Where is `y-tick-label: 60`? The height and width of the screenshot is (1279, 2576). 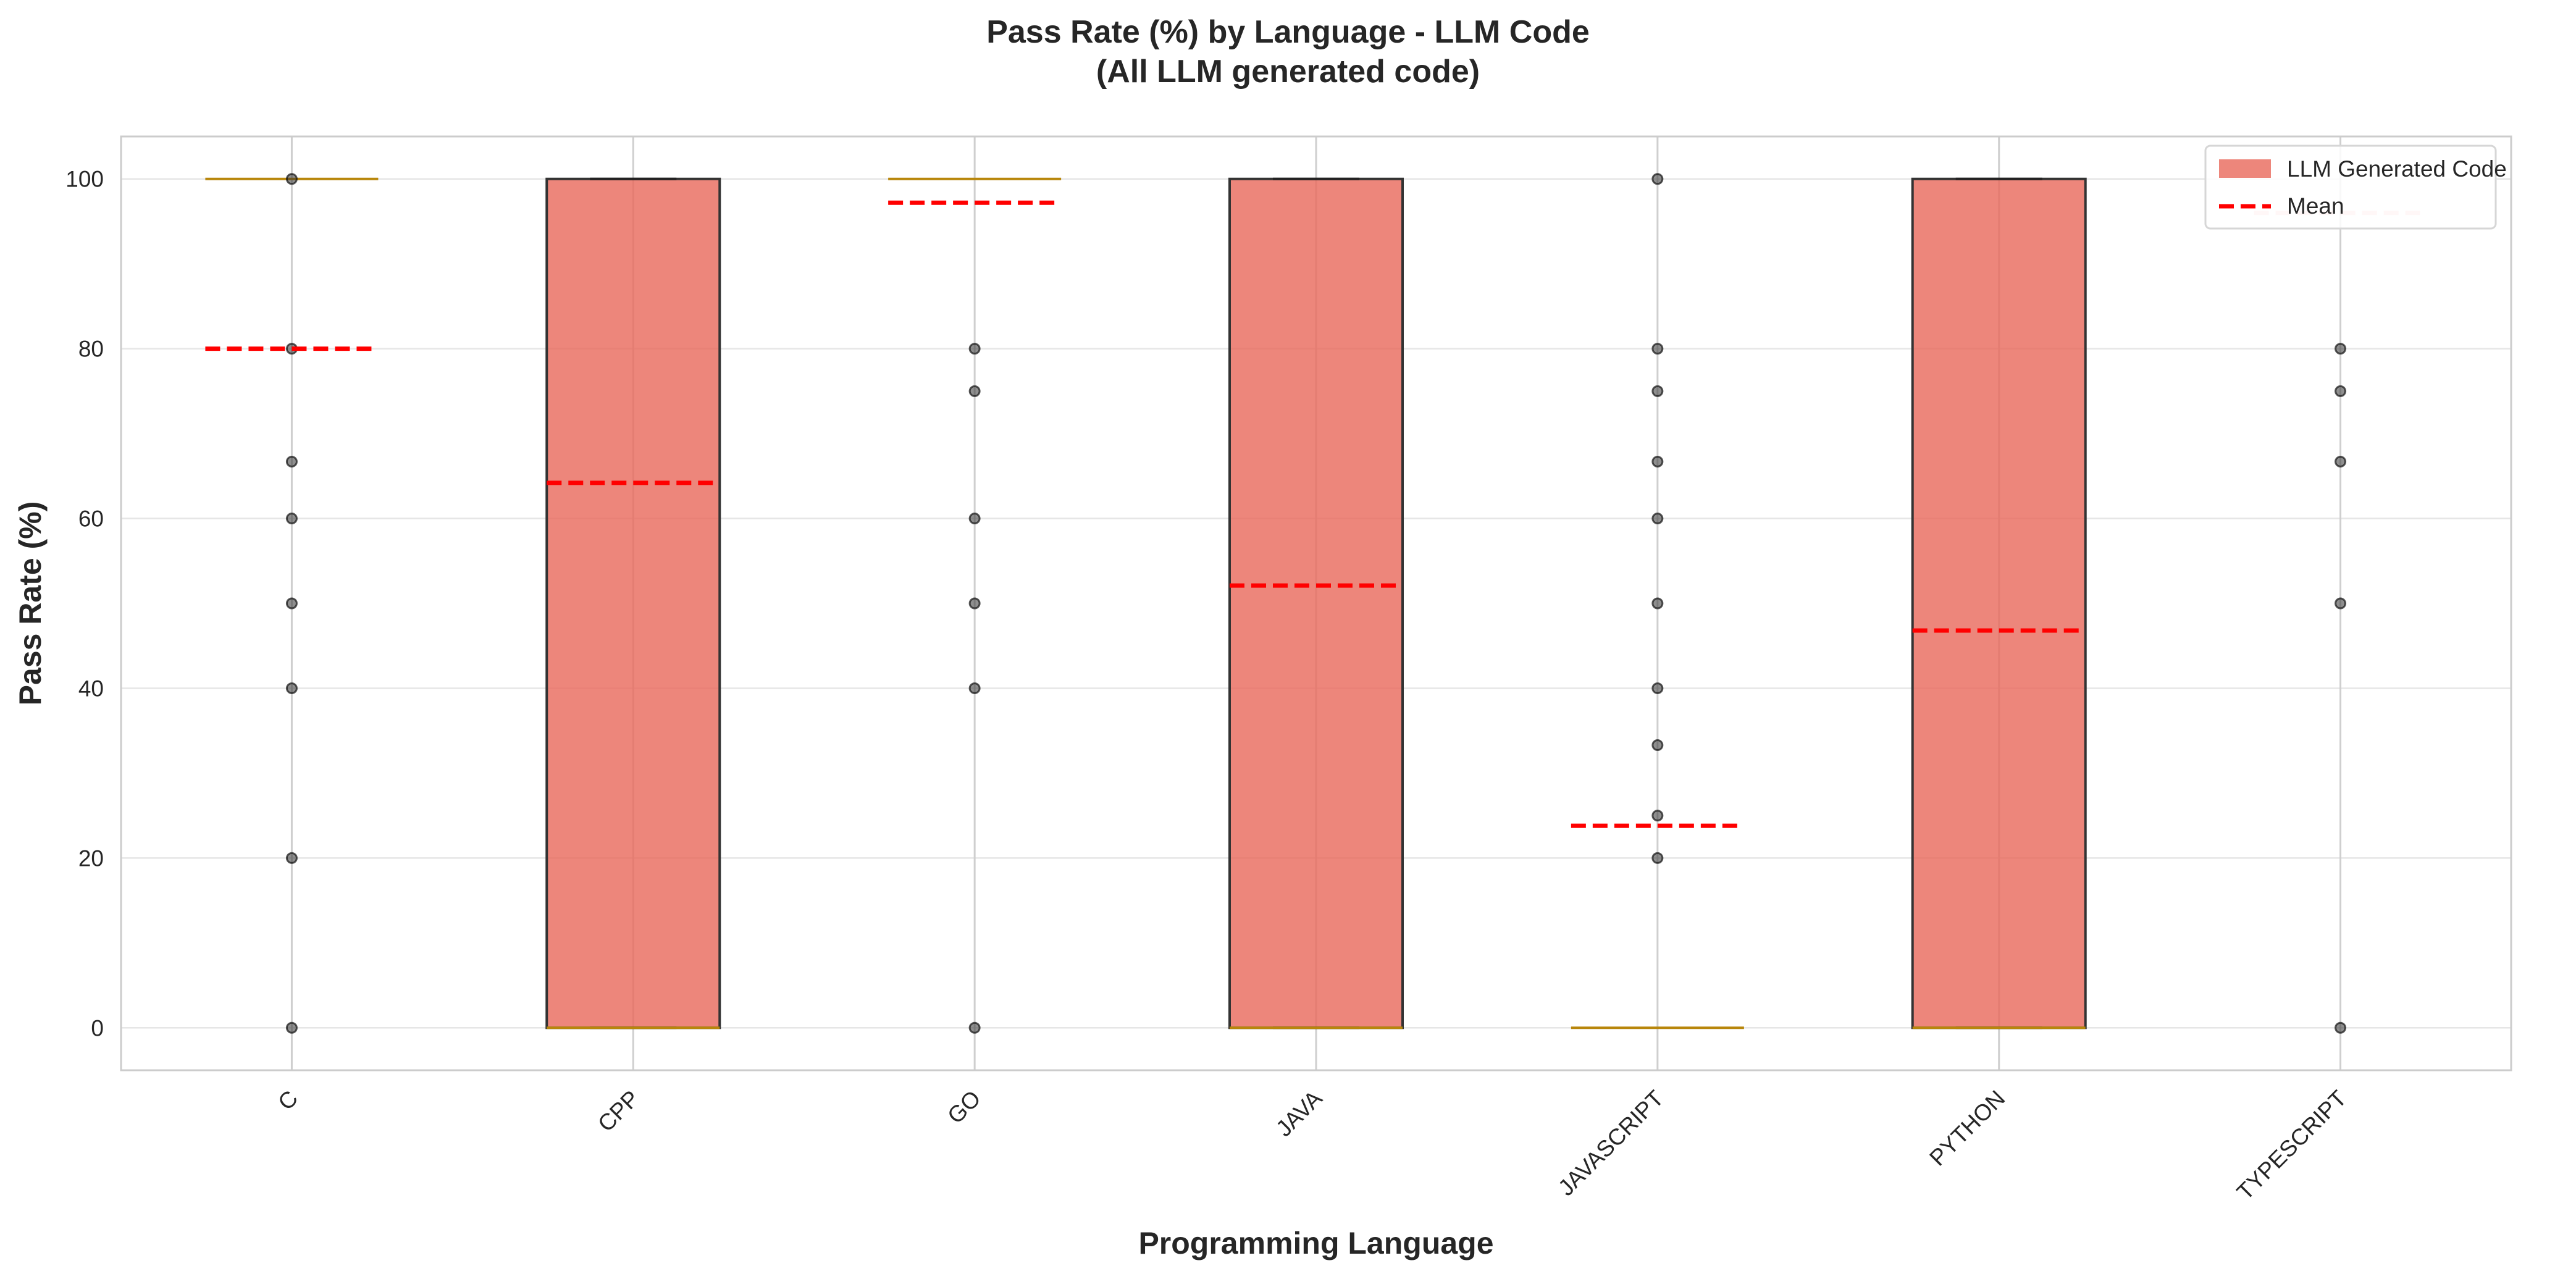
y-tick-label: 60 is located at coordinates (91, 519).